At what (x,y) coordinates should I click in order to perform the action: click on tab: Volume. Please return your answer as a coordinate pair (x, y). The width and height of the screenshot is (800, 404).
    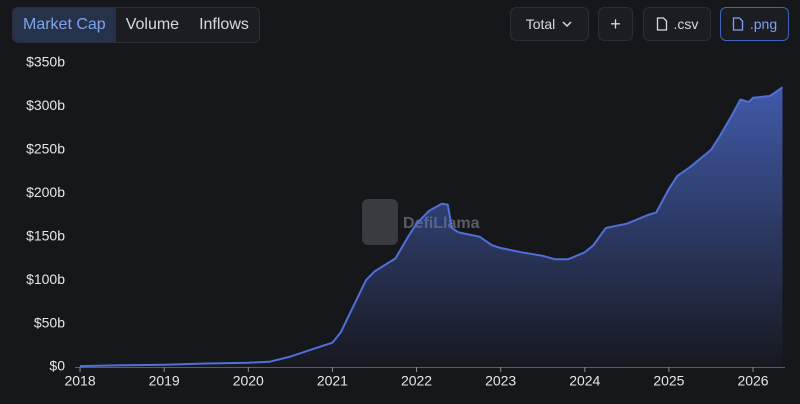
    Looking at the image, I should click on (152, 24).